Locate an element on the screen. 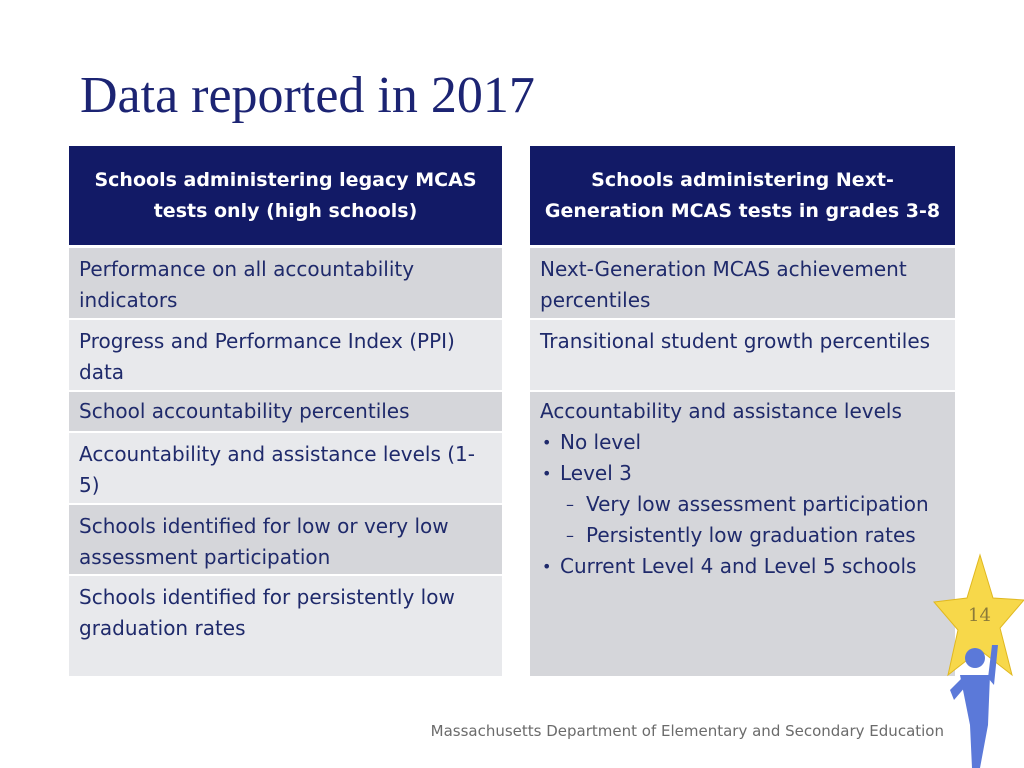 This screenshot has height=768, width=1024. level-item: Level 3 is located at coordinates (742, 473).